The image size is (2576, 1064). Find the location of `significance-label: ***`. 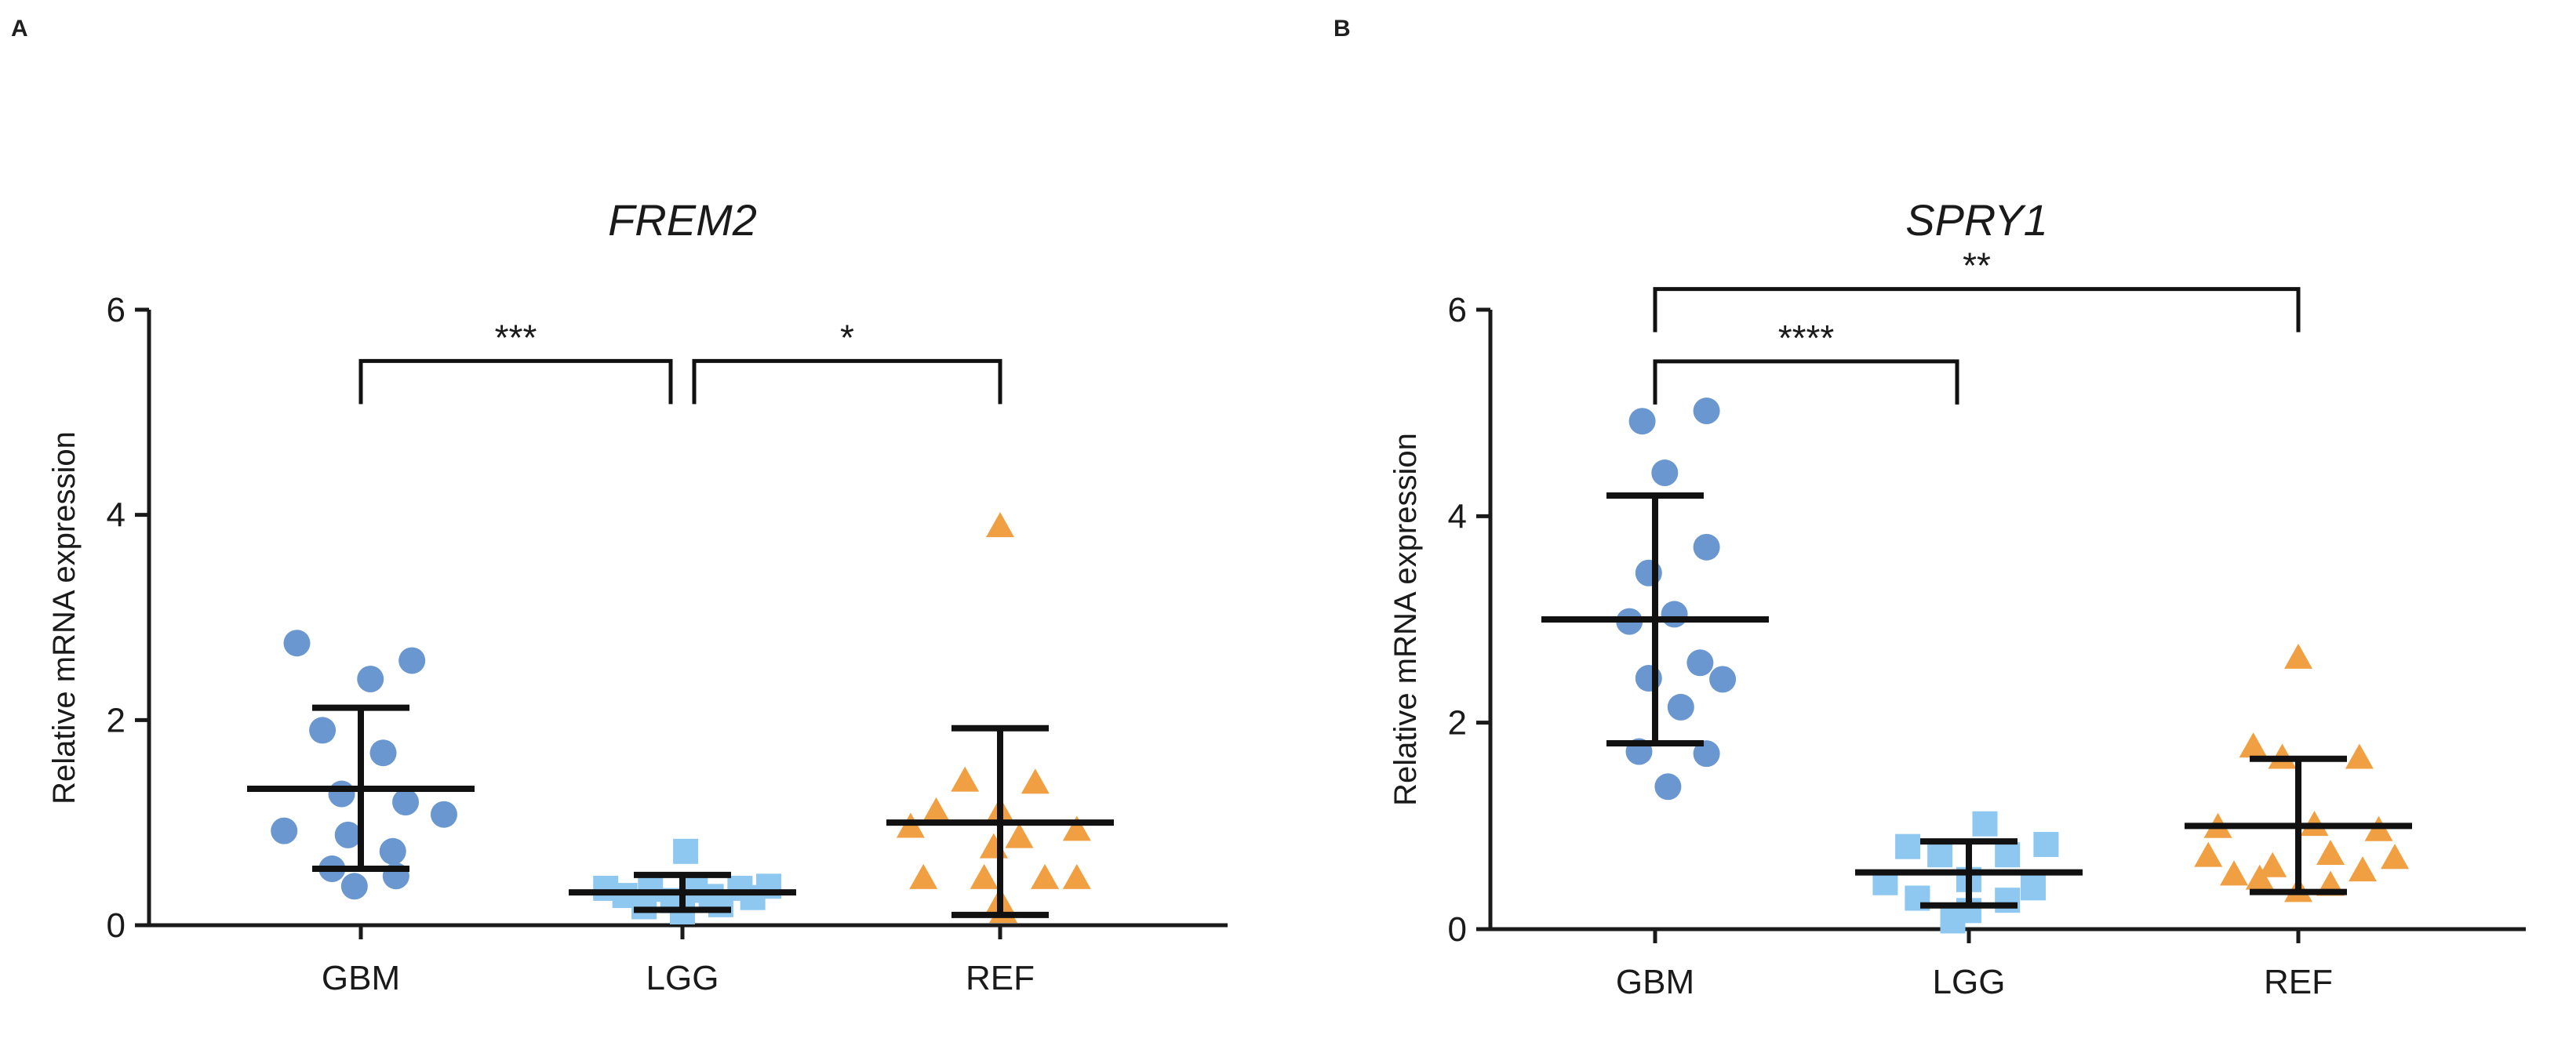

significance-label: *** is located at coordinates (516, 337).